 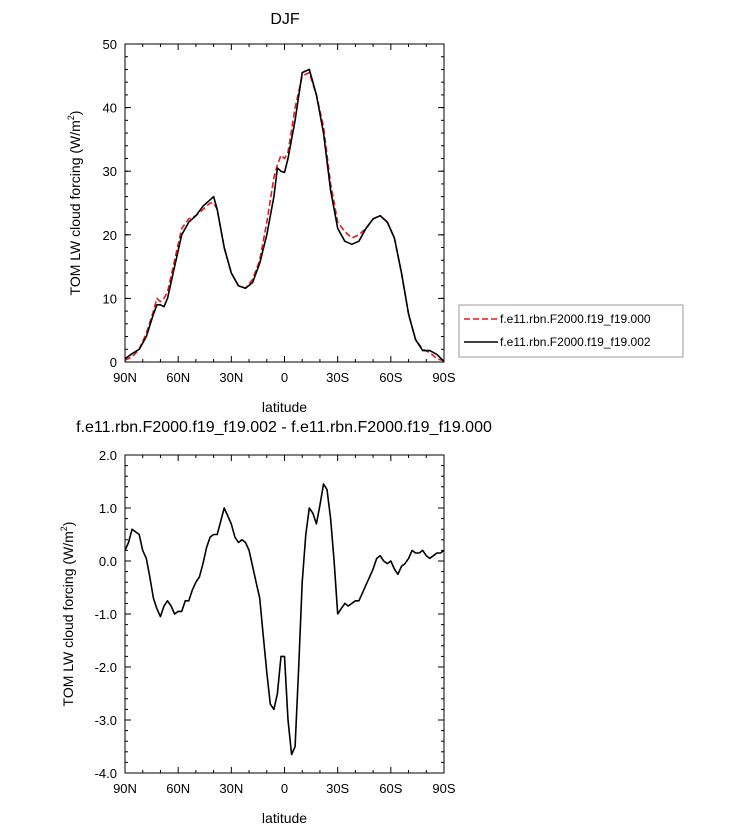 I want to click on y-tick-label: 30, so click(x=110, y=171).